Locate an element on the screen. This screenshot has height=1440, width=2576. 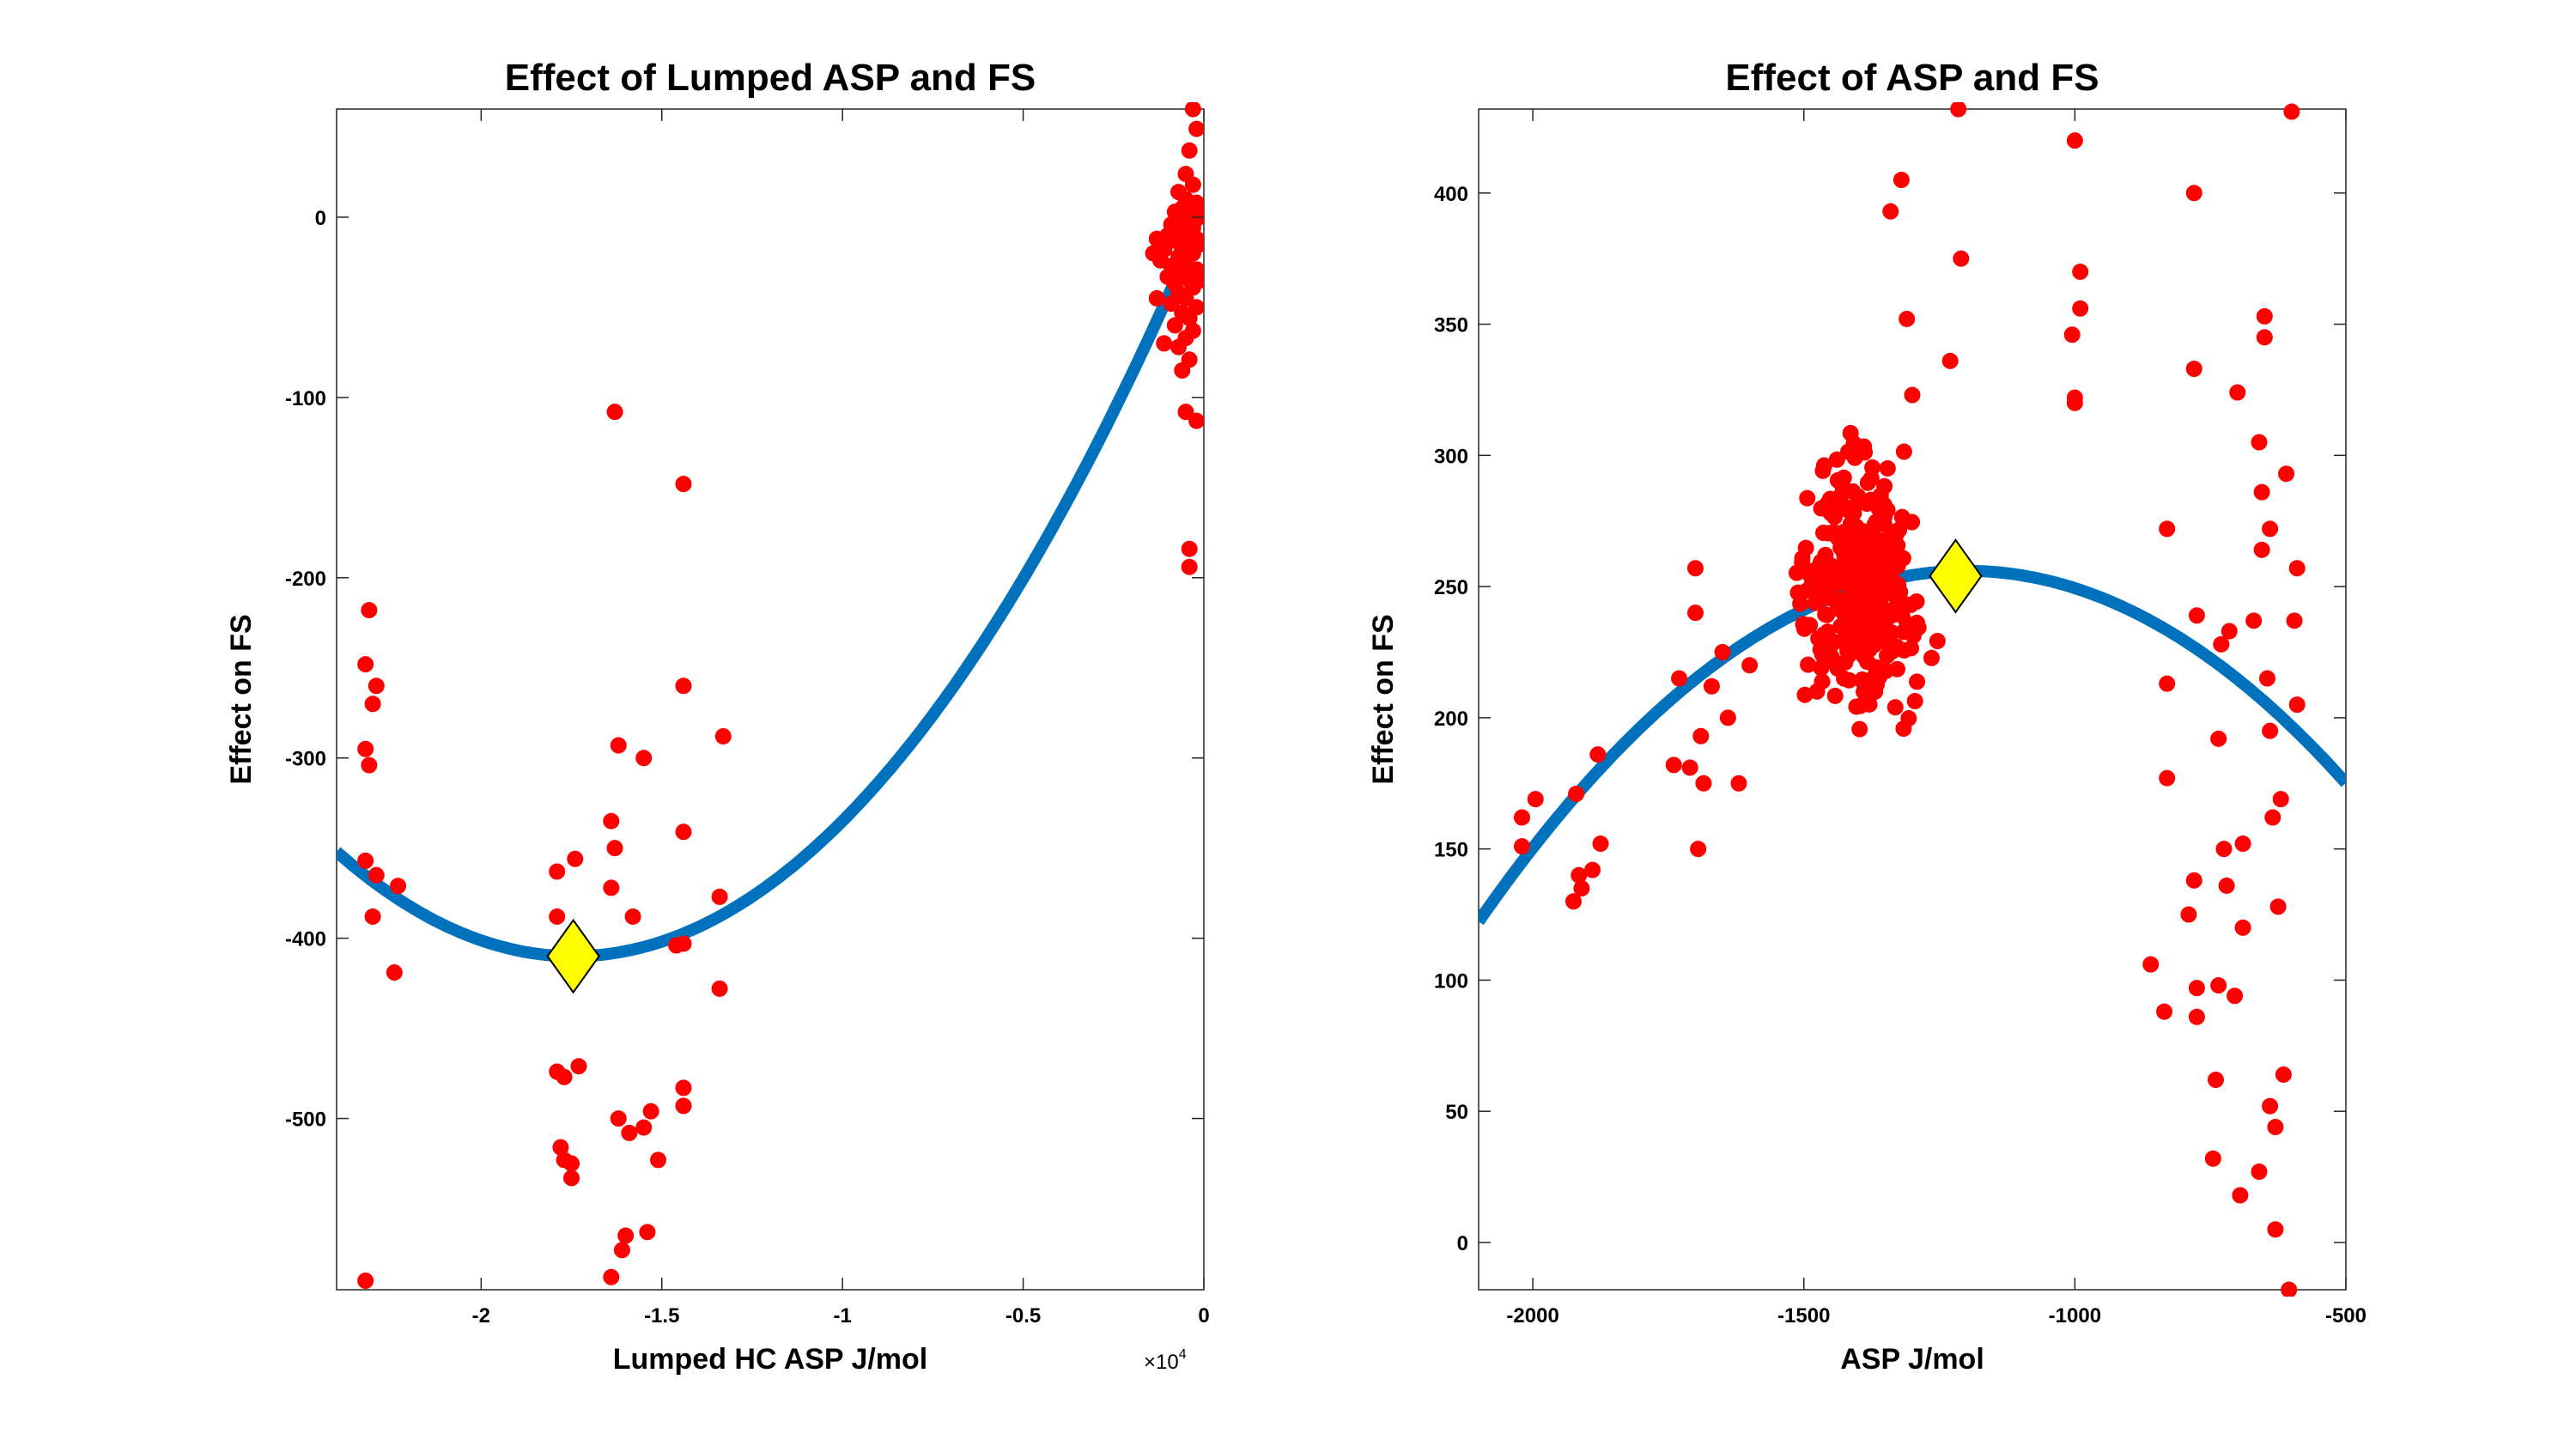
y-tick-label: 100 is located at coordinates (1451, 981).